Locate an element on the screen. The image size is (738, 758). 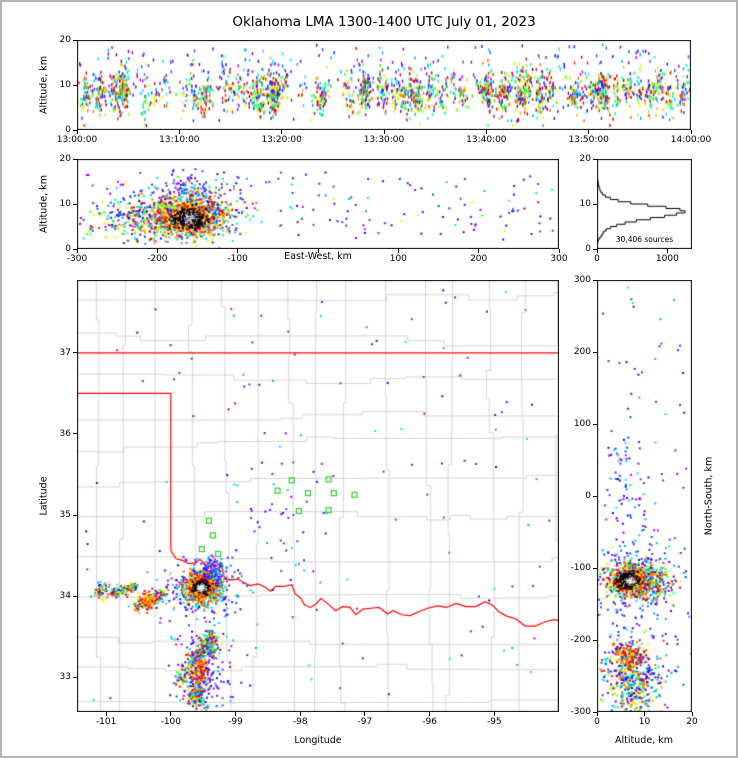
y-tick-label: -300 is located at coordinates (580, 712).